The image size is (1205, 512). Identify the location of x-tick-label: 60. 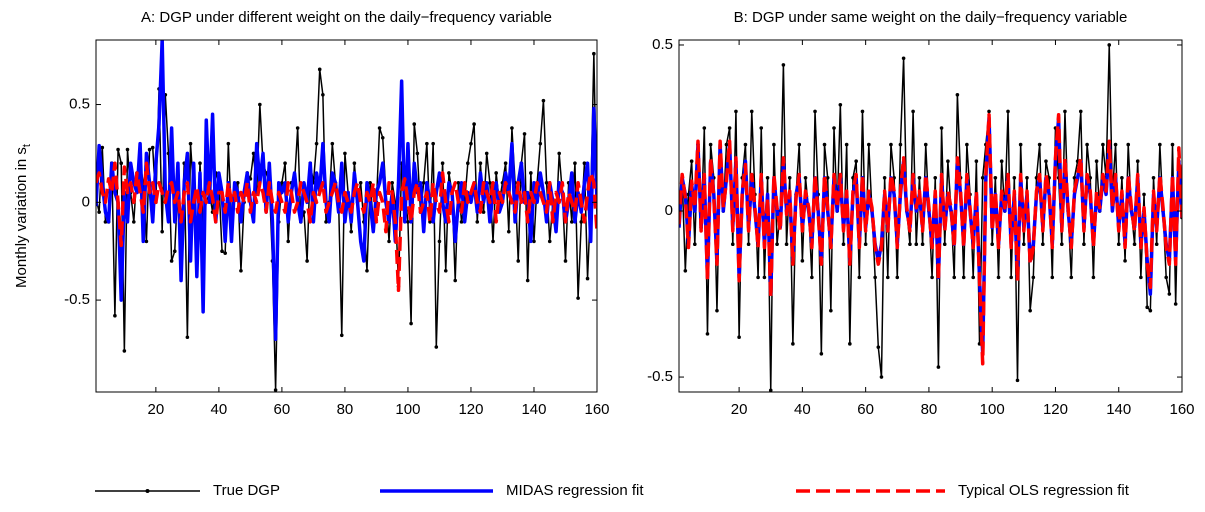
(282, 409).